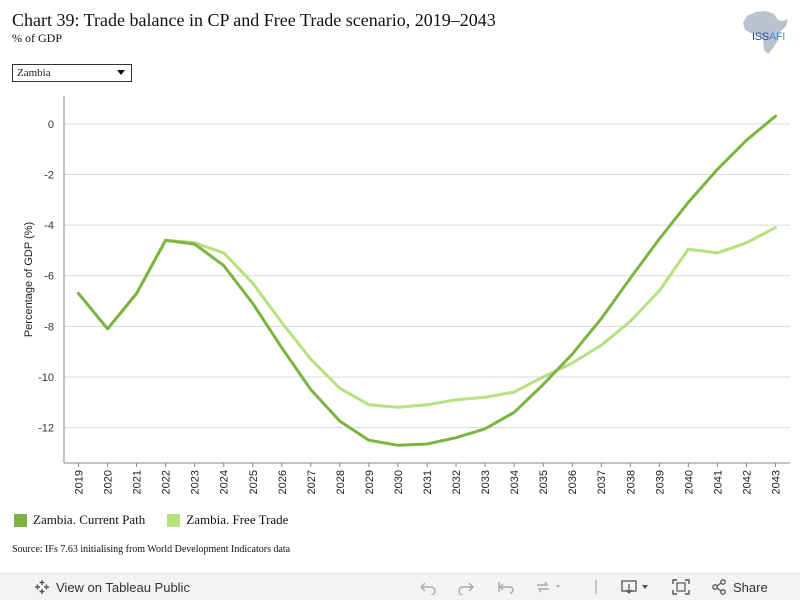  I want to click on x-tick-label: 2029, so click(370, 482).